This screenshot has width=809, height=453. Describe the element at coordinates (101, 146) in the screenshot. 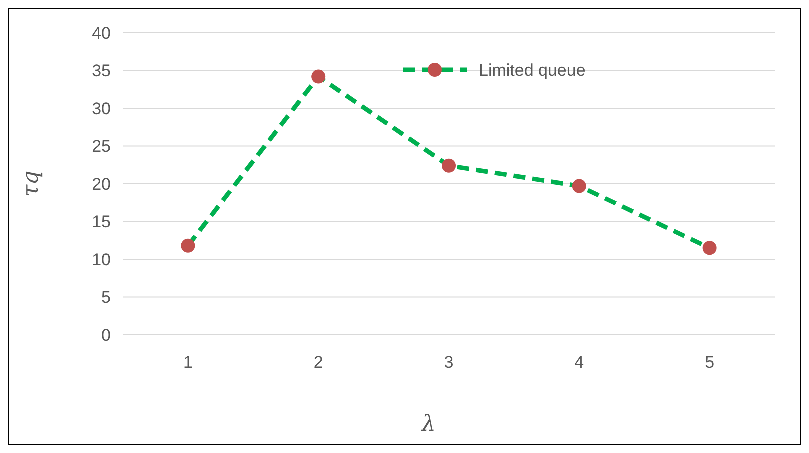

I see `y-tick-label: 25` at that location.